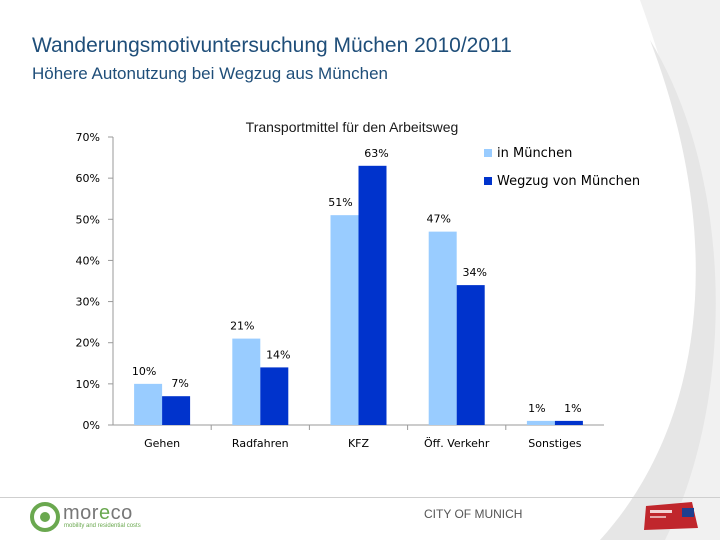  I want to click on y-tick-label: 10%, so click(88, 384).